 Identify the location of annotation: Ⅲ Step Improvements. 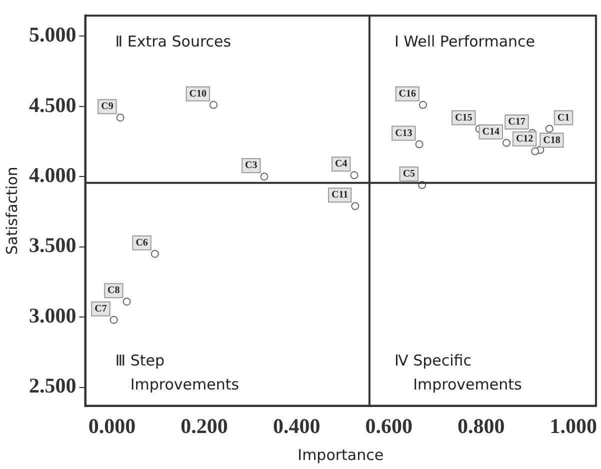
(177, 373).